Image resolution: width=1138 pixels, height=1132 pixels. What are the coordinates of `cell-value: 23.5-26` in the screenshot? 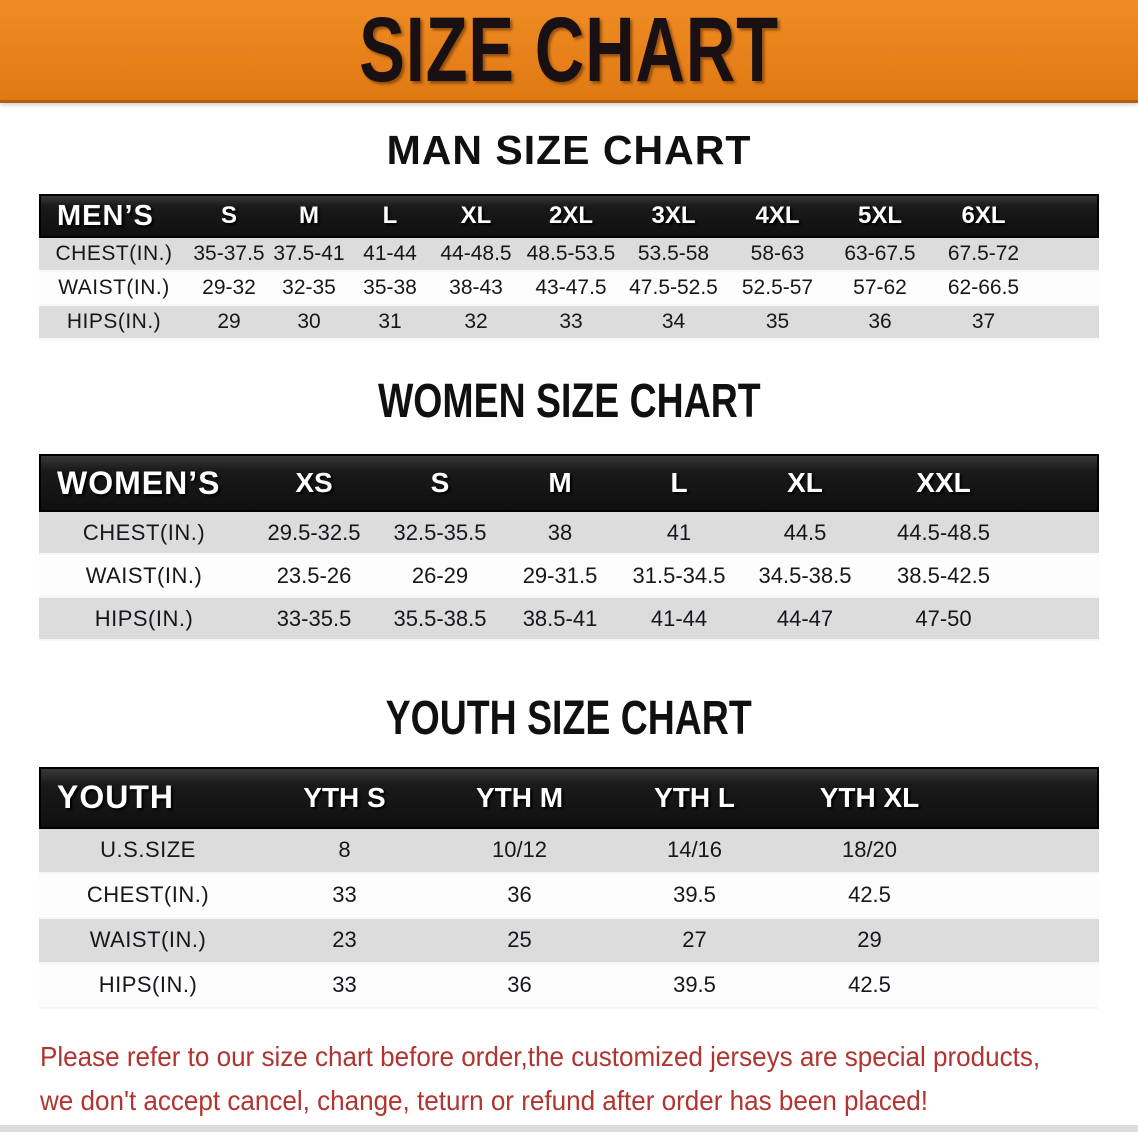 It's located at (314, 577).